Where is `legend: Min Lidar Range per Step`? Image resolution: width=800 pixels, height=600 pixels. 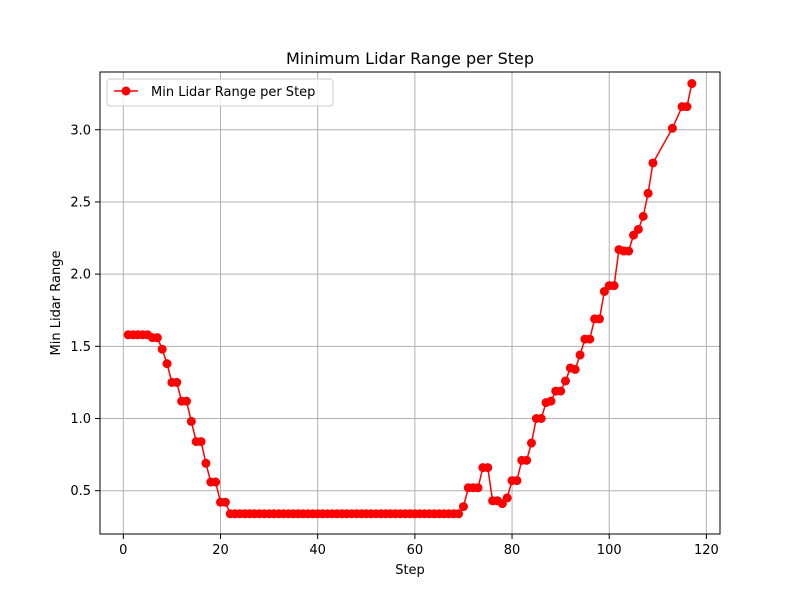
legend: Min Lidar Range per Step is located at coordinates (220, 92).